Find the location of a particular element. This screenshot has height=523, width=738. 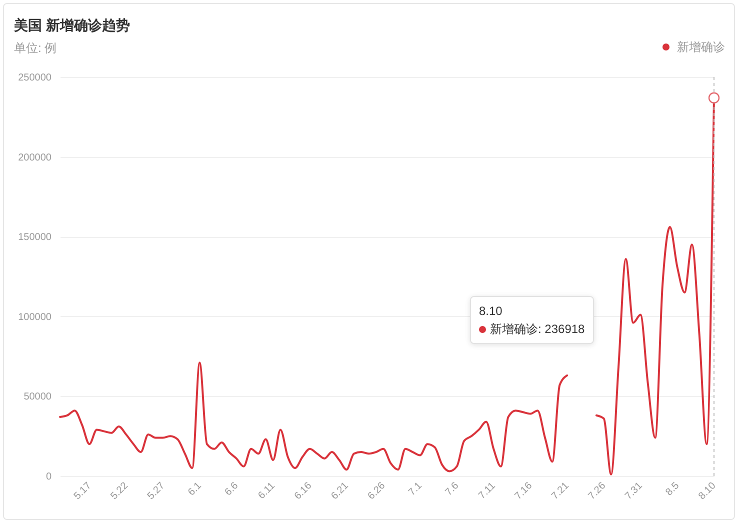

chart-subtitle: 单位: 例 is located at coordinates (35, 48).